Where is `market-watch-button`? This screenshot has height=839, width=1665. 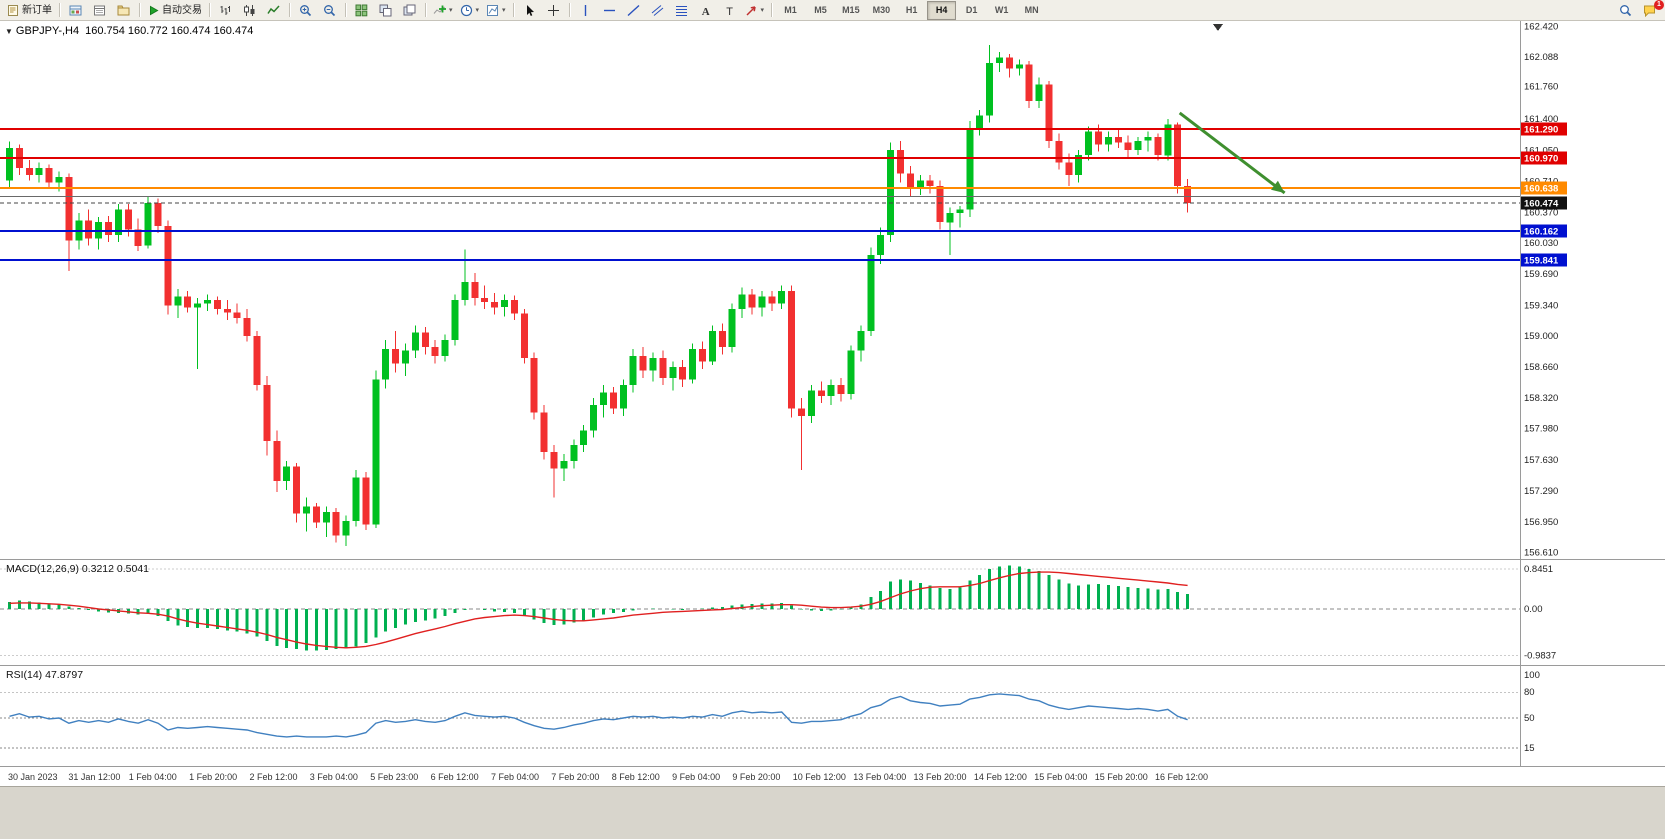 market-watch-button is located at coordinates (75, 10).